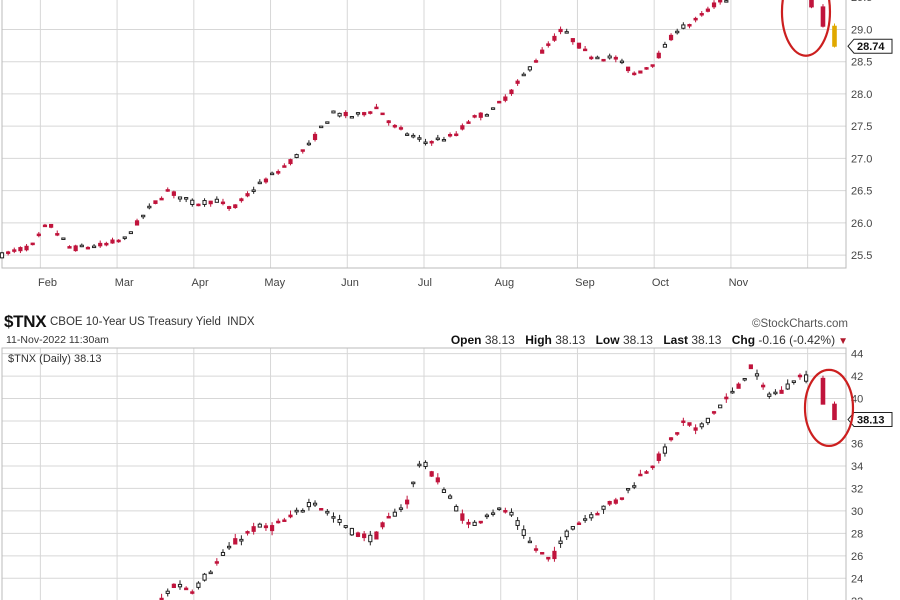  What do you see at coordinates (857, 579) in the screenshot?
I see `y-tick-label: 24` at bounding box center [857, 579].